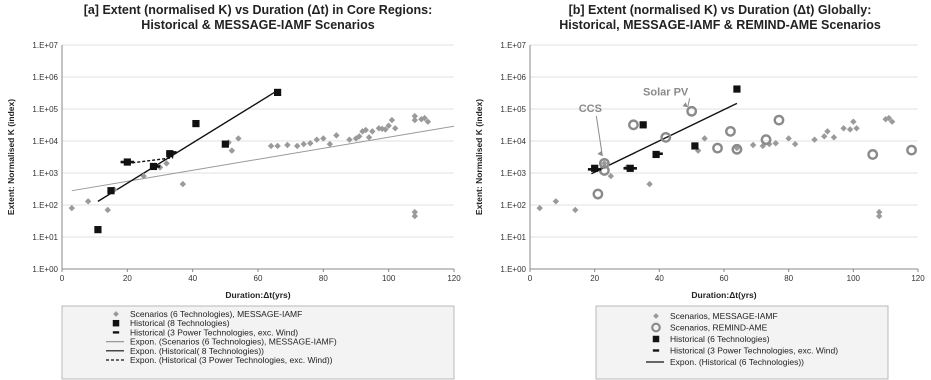  What do you see at coordinates (689, 103) in the screenshot?
I see `annotation-arrow` at bounding box center [689, 103].